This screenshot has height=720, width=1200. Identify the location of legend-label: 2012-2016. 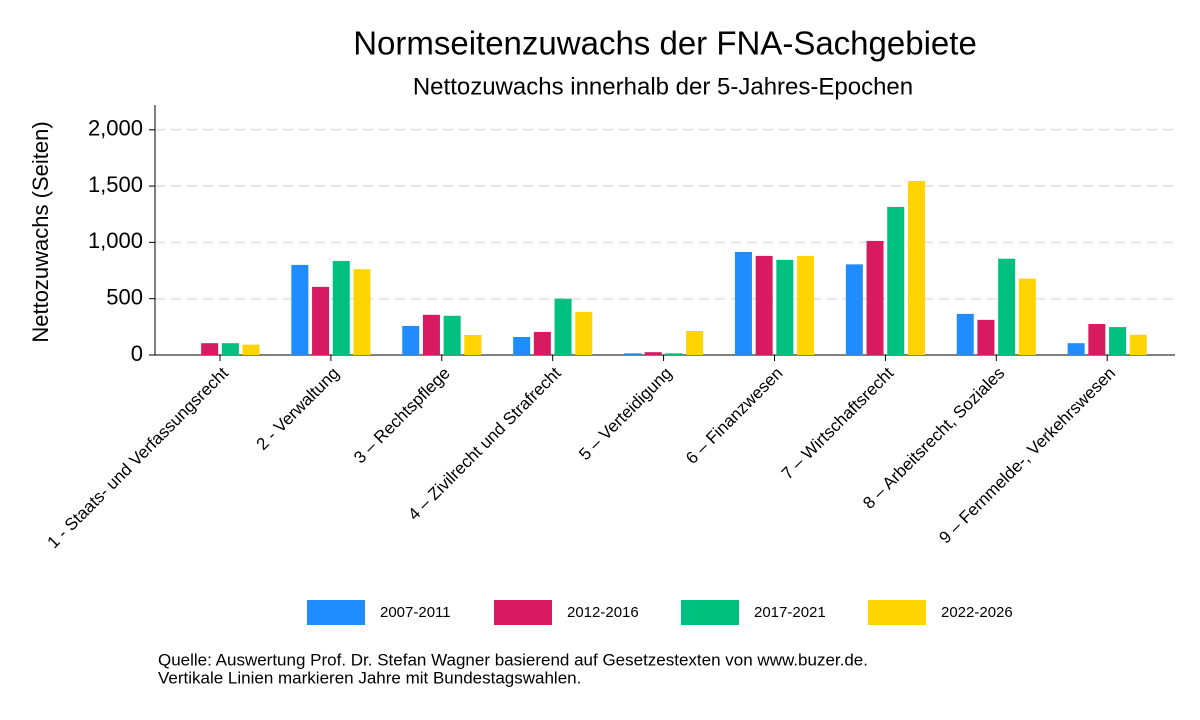
(603, 612).